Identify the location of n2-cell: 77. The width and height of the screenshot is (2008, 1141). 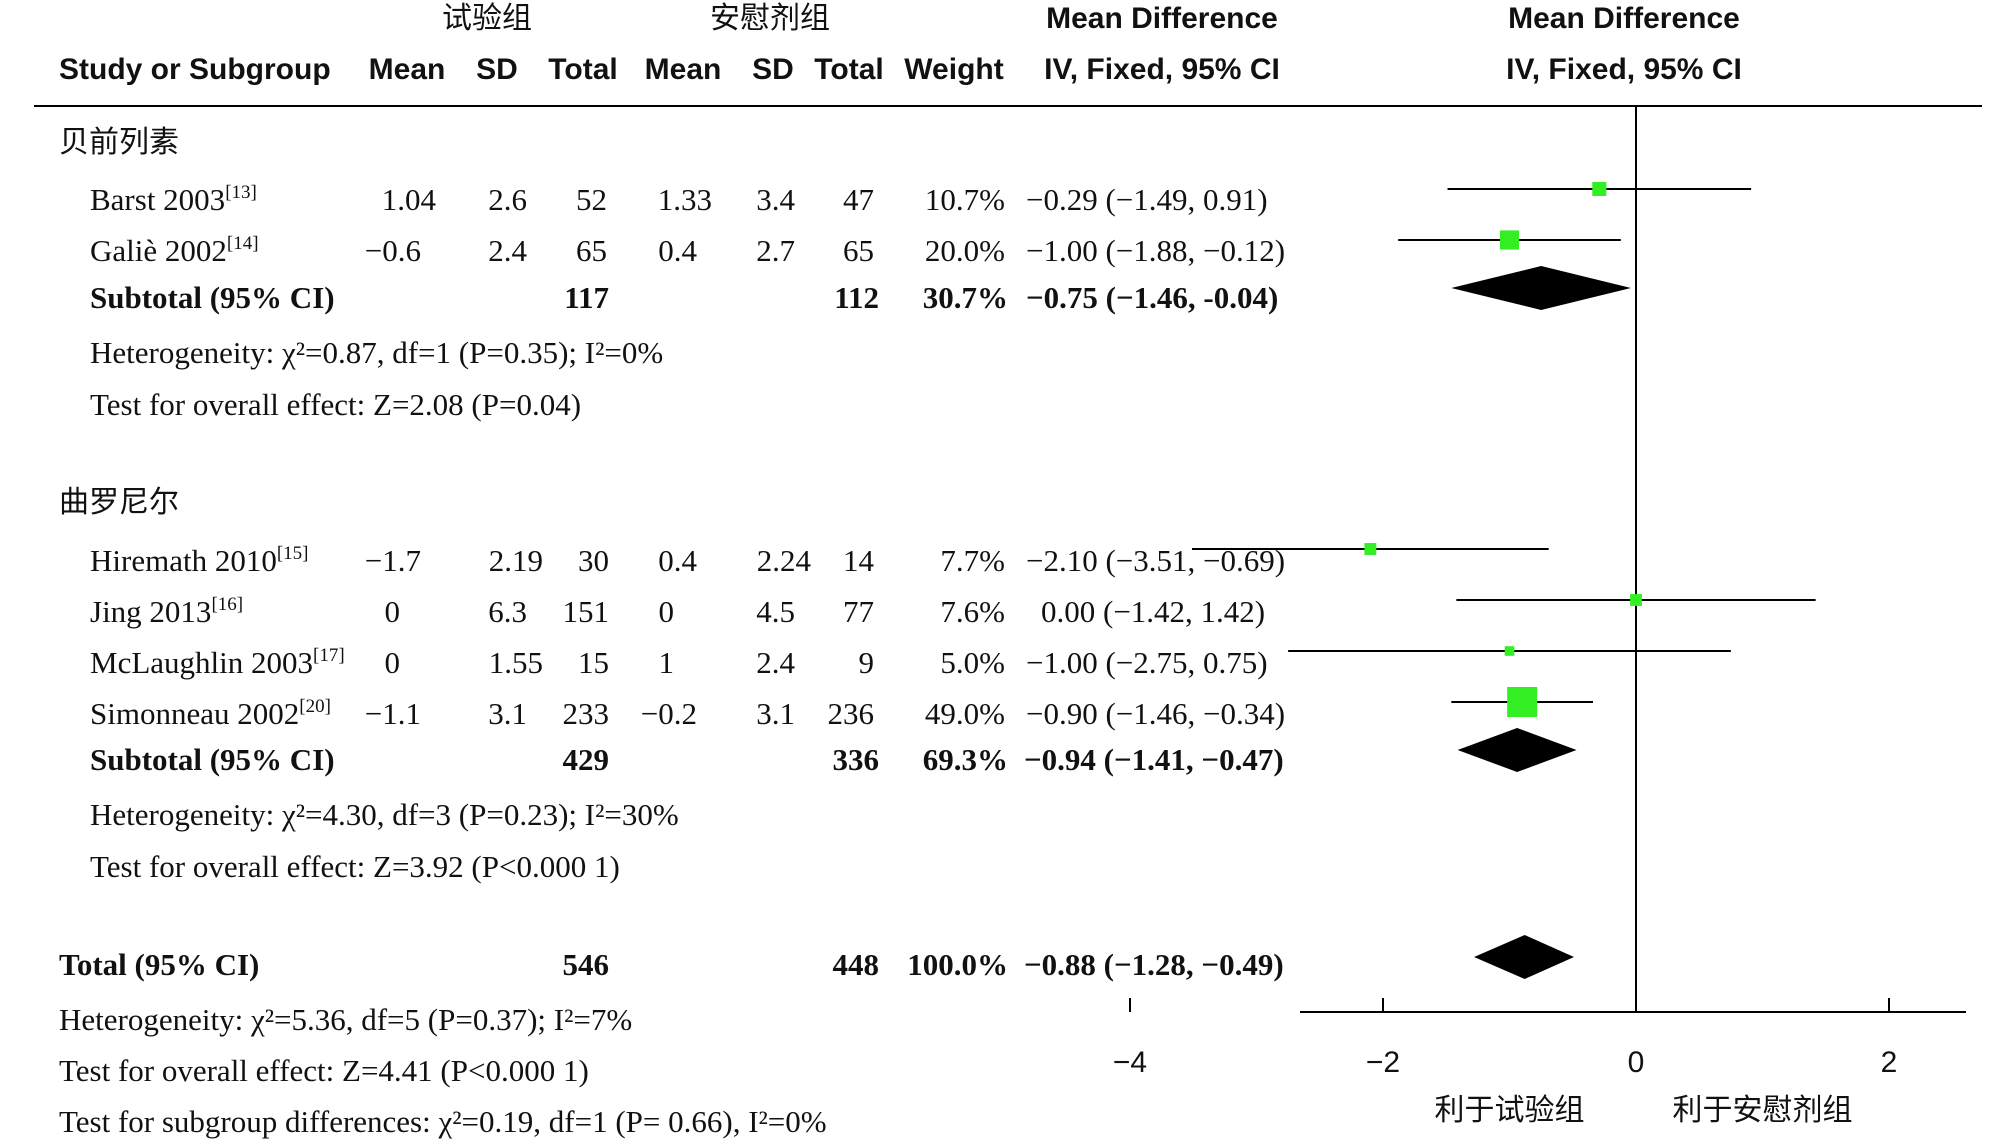
(858, 611).